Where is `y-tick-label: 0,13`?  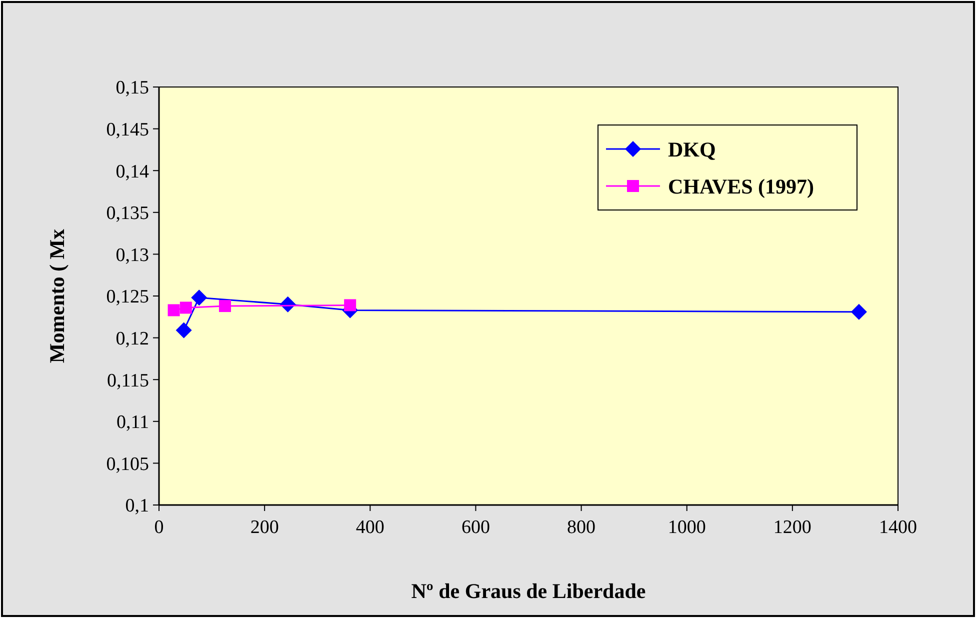 y-tick-label: 0,13 is located at coordinates (132, 255).